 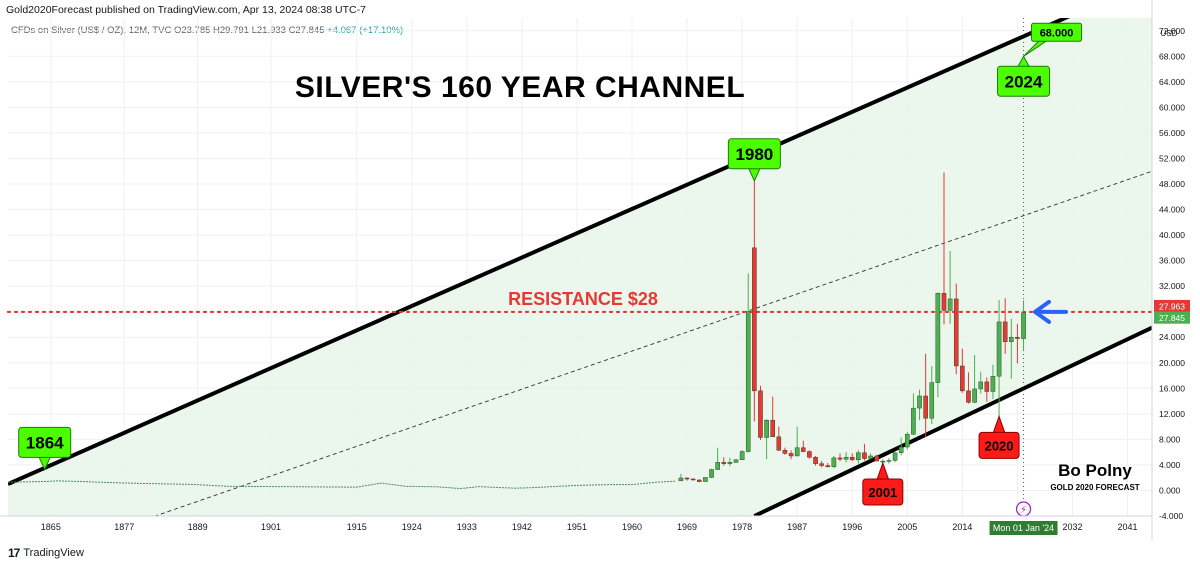 What do you see at coordinates (1172, 363) in the screenshot?
I see `y-tick-label: 20.000` at bounding box center [1172, 363].